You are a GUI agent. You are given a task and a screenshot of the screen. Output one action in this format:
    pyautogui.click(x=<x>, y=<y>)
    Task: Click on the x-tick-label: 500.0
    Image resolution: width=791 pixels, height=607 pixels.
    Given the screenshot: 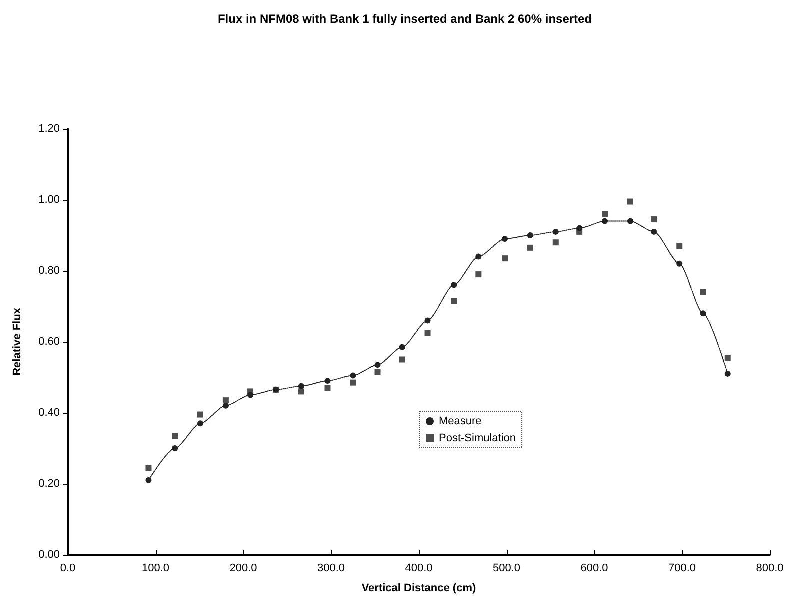 What is the action you would take?
    pyautogui.click(x=506, y=568)
    